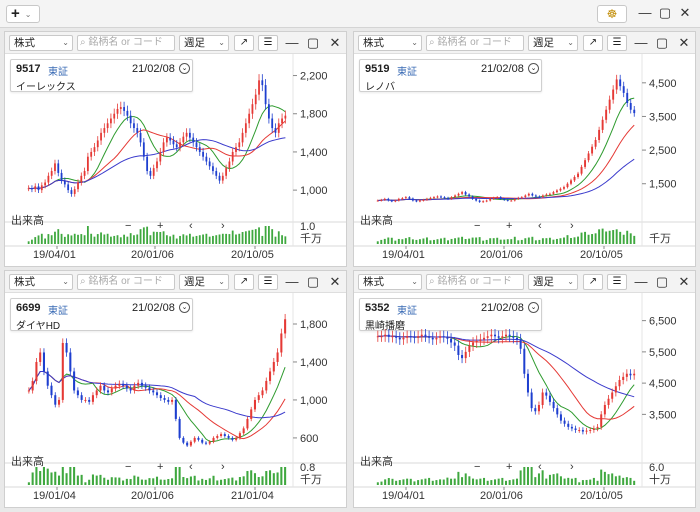  Describe the element at coordinates (612, 14) in the screenshot. I see `settings-button: ☸` at that location.